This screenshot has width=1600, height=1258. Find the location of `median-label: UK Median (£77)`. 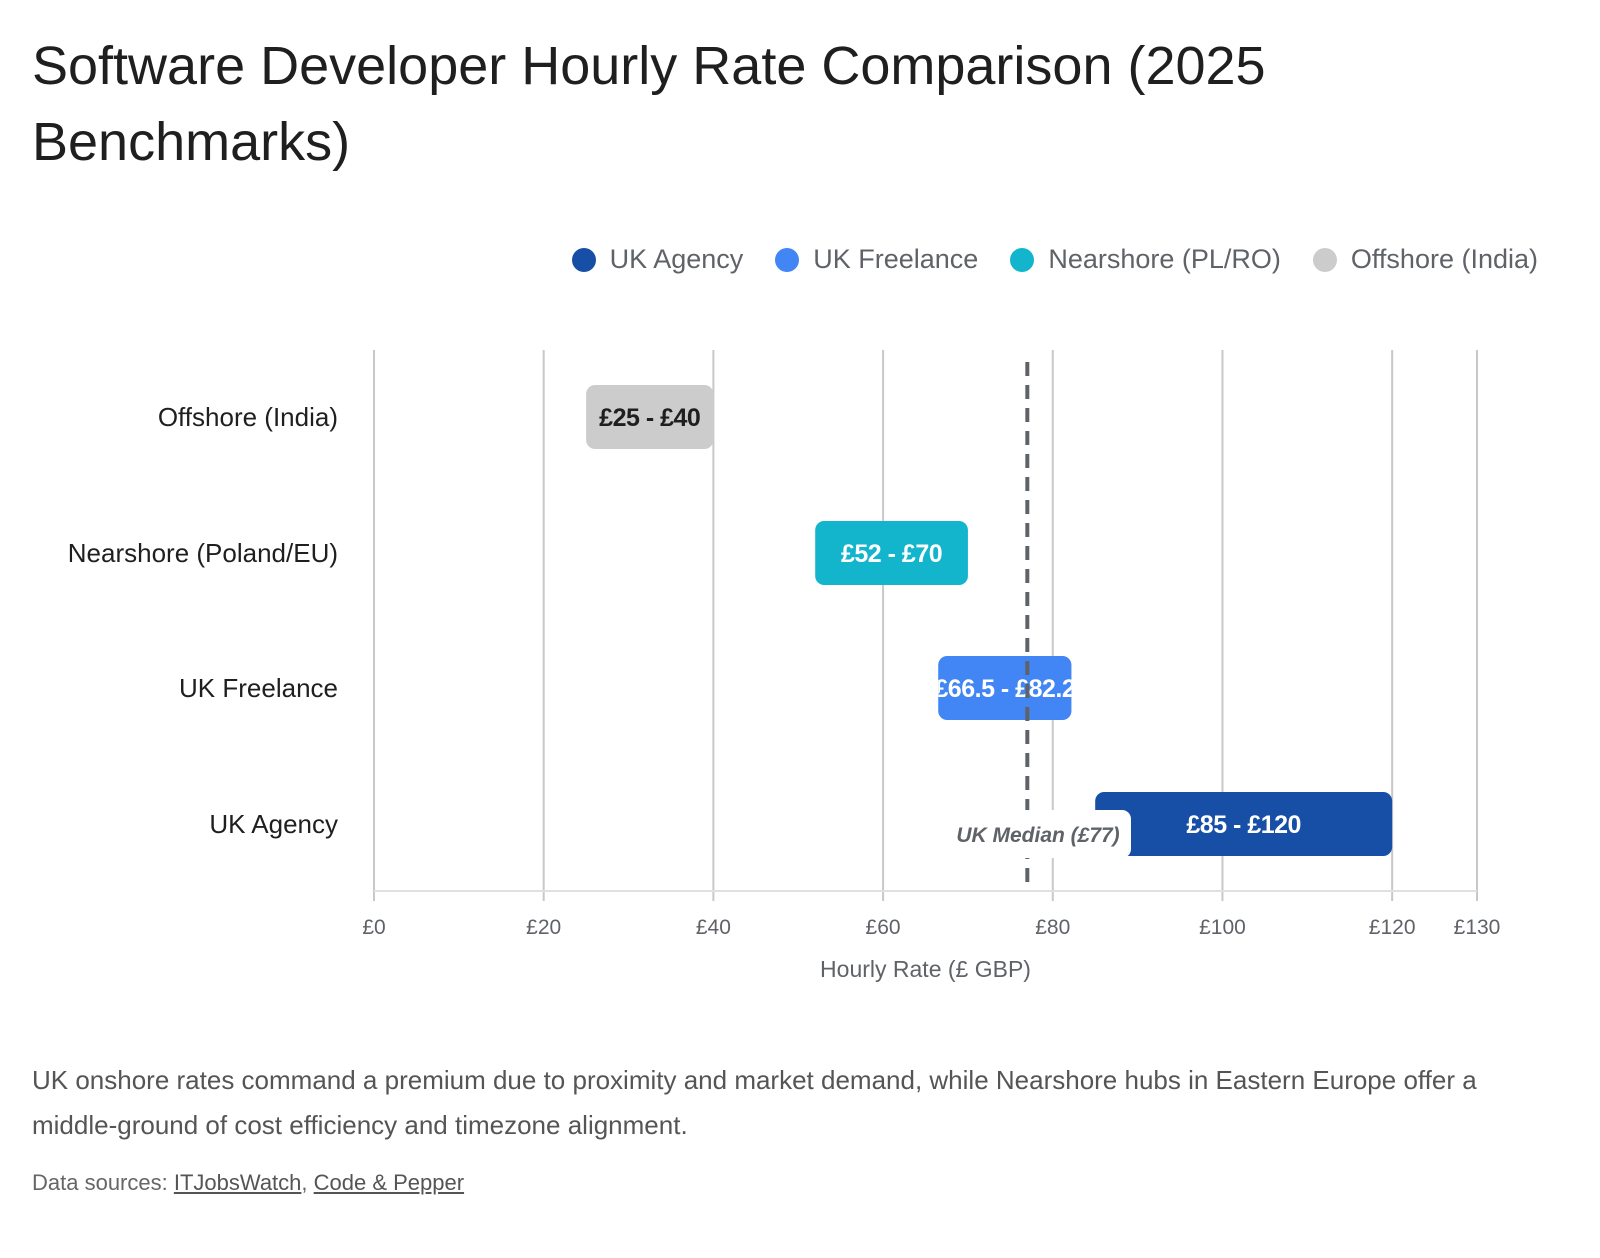

median-label: UK Median (£77) is located at coordinates (1037, 835).